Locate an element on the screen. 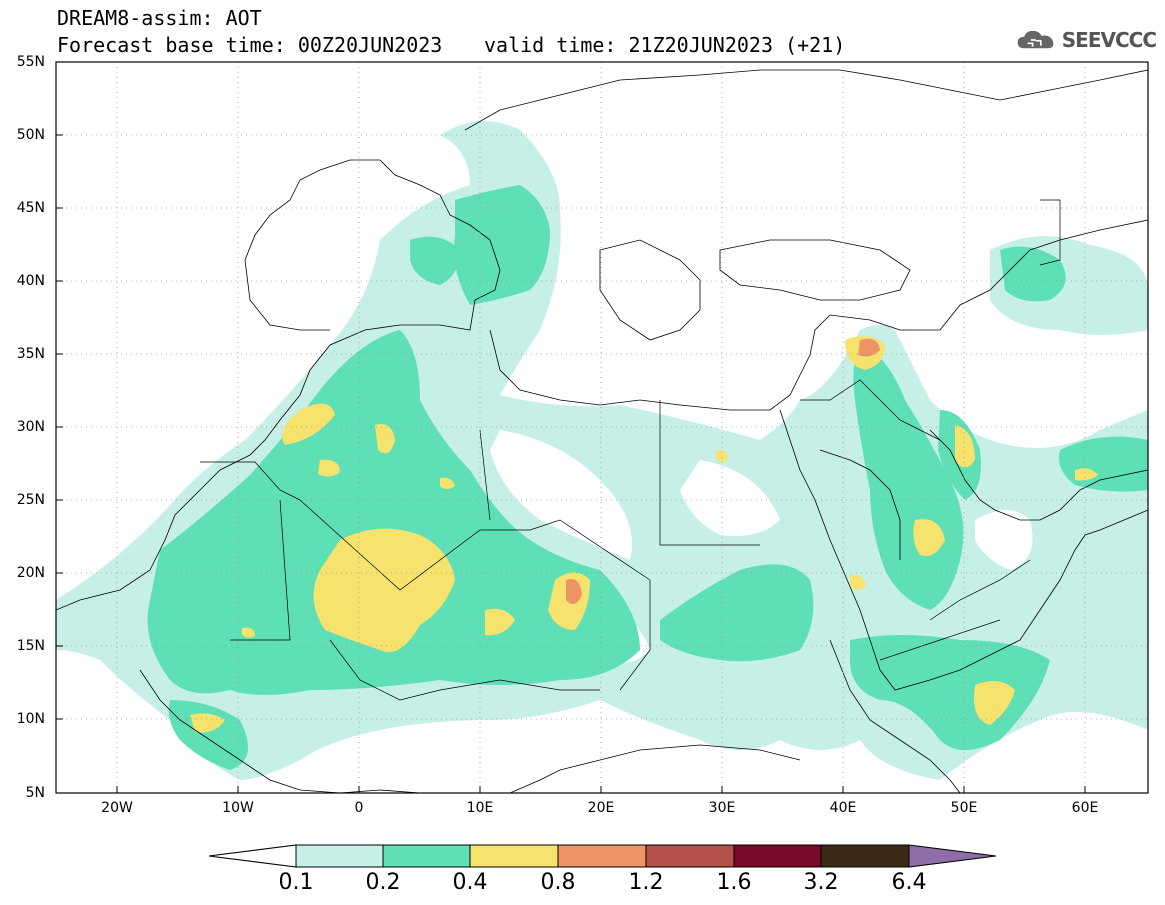 This screenshot has width=1165, height=905. legend-label: 0.2 is located at coordinates (383, 882).